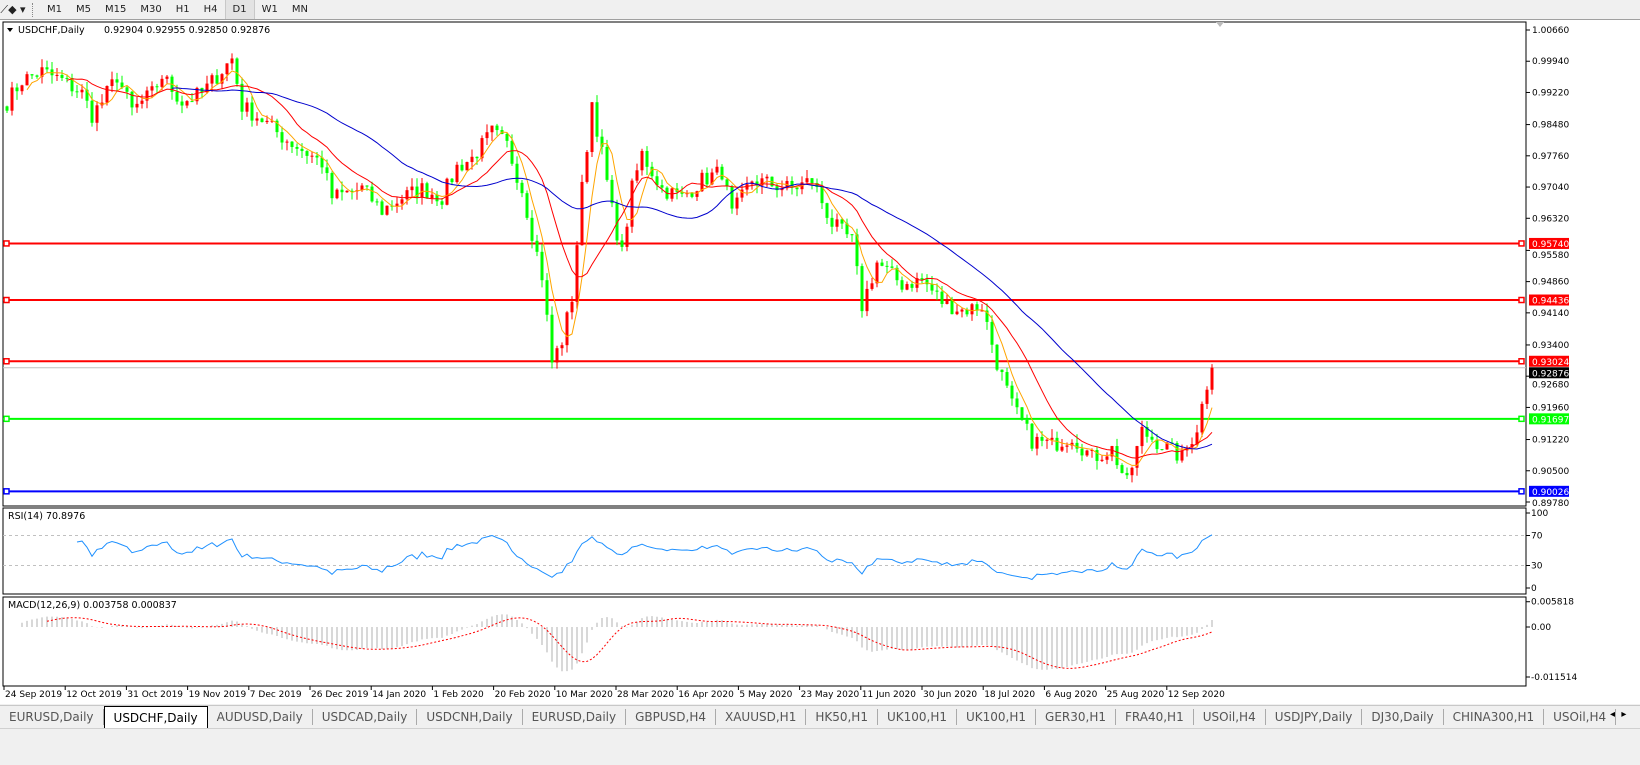 This screenshot has width=1640, height=765. What do you see at coordinates (764, 551) in the screenshot?
I see `rsi-panel` at bounding box center [764, 551].